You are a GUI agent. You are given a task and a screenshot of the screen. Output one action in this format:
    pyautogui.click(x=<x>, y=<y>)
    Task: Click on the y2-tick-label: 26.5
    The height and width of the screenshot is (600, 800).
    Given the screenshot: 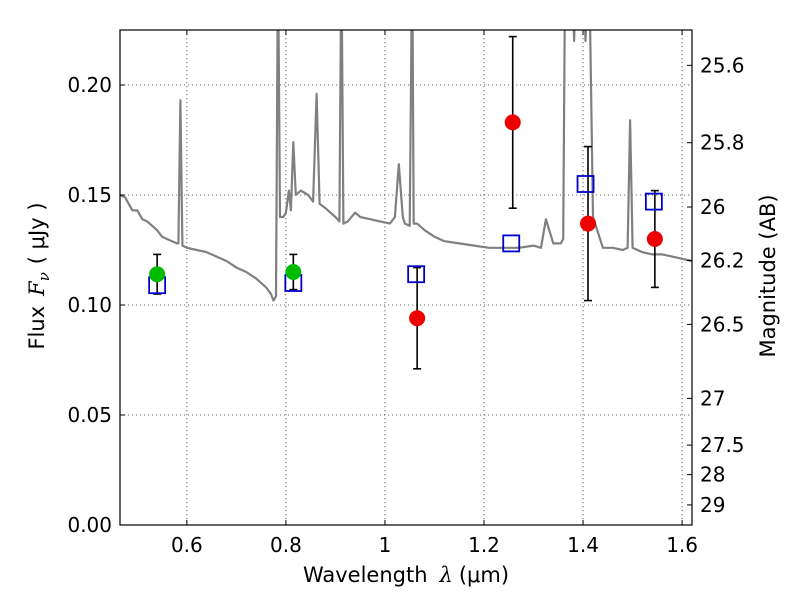 What is the action you would take?
    pyautogui.click(x=722, y=324)
    